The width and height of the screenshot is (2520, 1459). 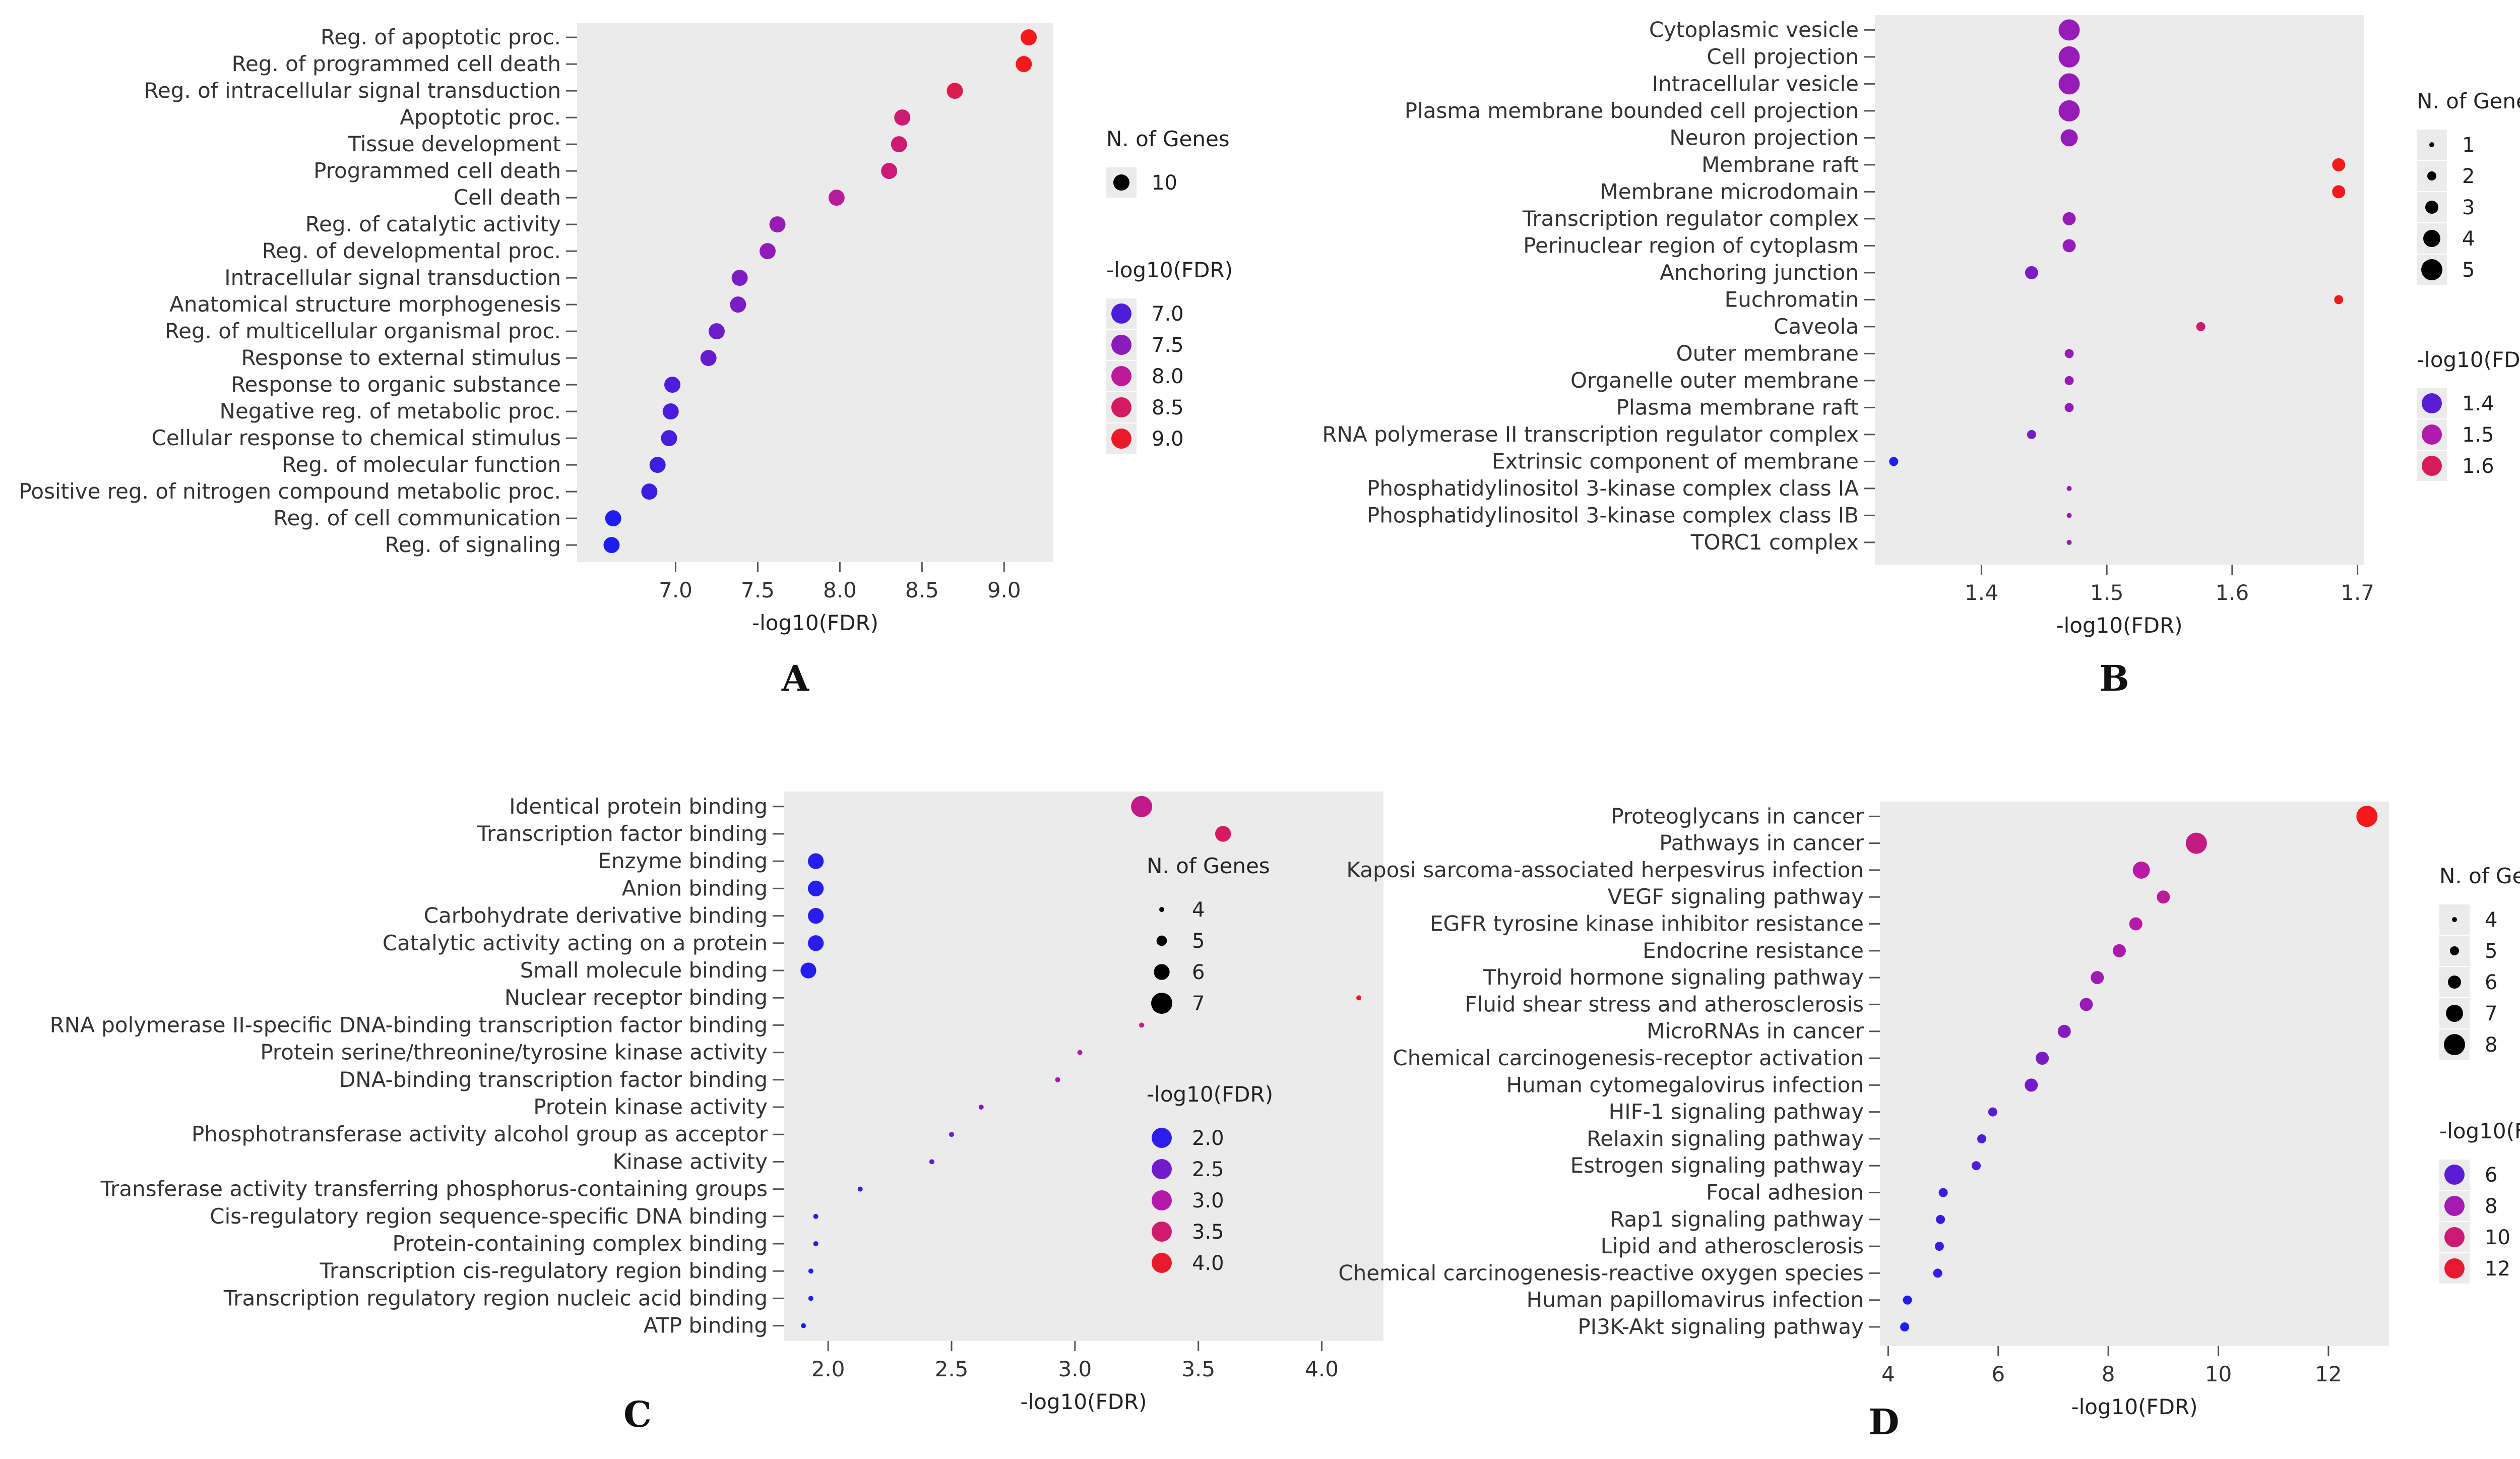 What do you see at coordinates (2491, 951) in the screenshot?
I see `size-legend-label-d: 5` at bounding box center [2491, 951].